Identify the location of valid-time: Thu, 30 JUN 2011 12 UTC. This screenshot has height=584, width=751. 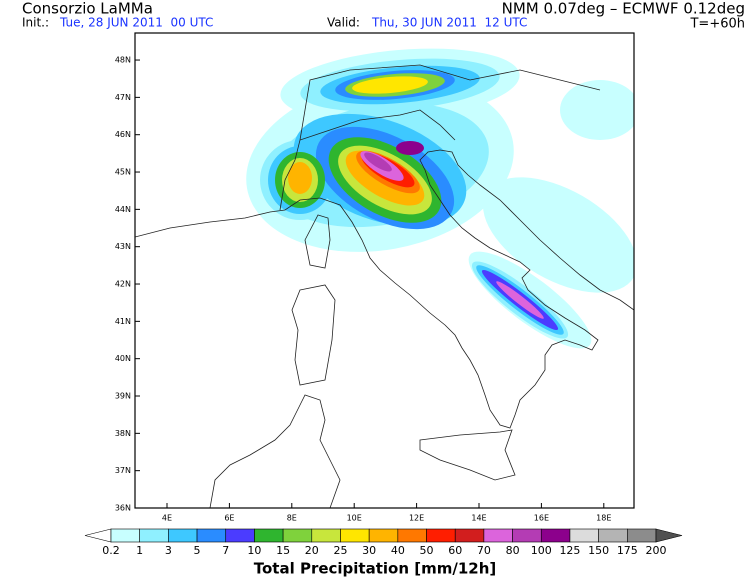
(449, 23).